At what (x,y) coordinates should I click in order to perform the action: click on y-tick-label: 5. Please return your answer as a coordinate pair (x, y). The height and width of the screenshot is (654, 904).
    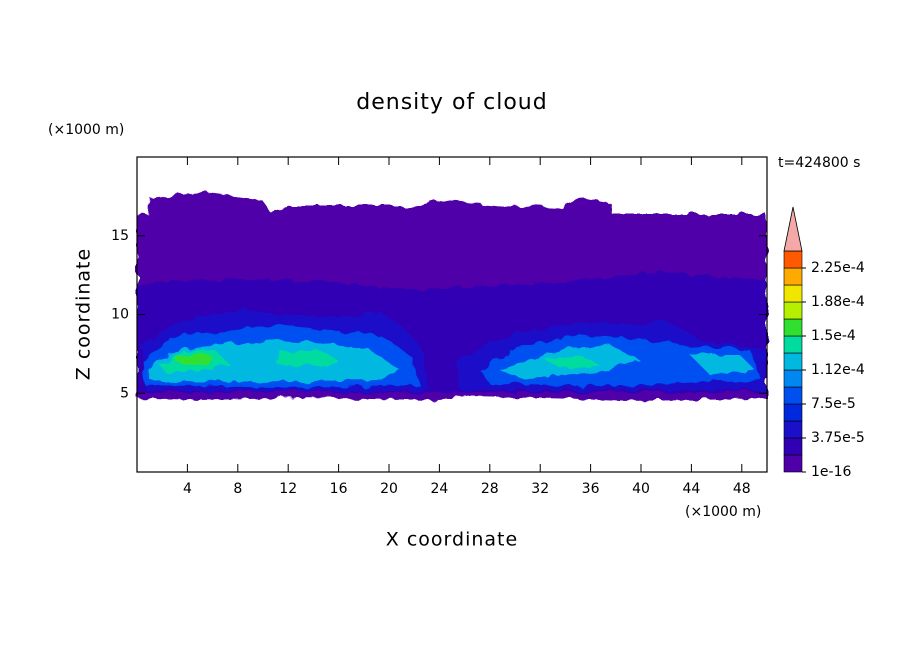
    Looking at the image, I should click on (124, 393).